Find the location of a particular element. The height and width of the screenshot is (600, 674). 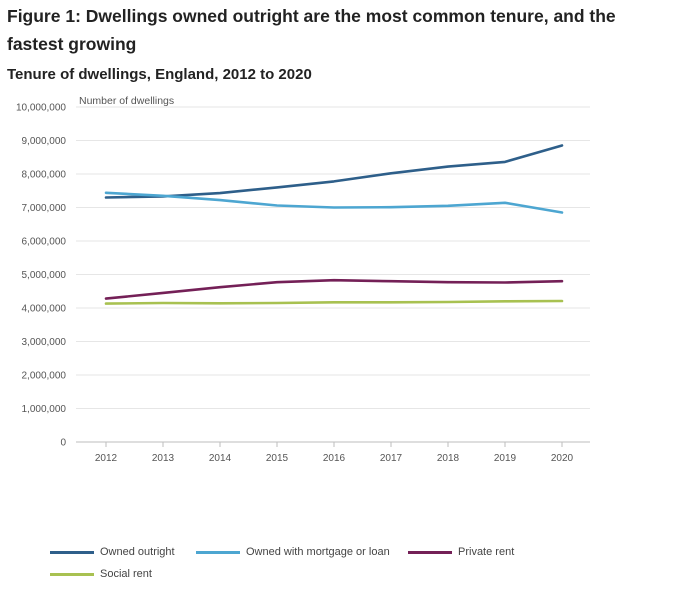

x-tick-label: 2014 is located at coordinates (220, 458).